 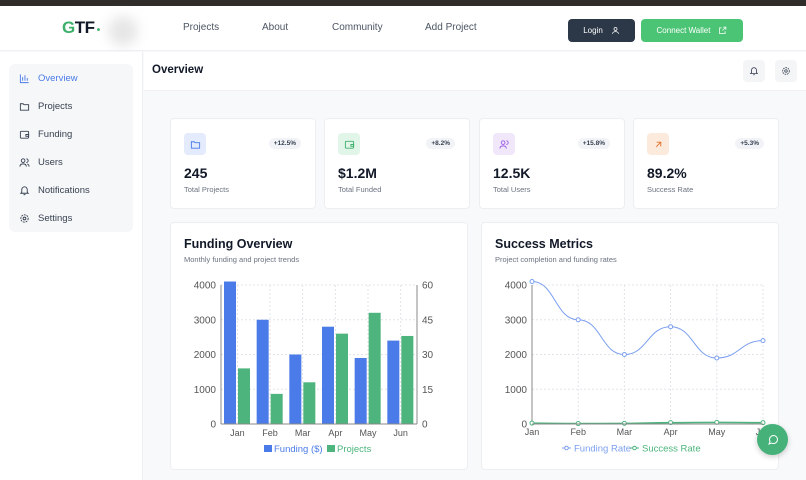 I want to click on stat-card: +12.5% 245 Total Projects, so click(x=243, y=163).